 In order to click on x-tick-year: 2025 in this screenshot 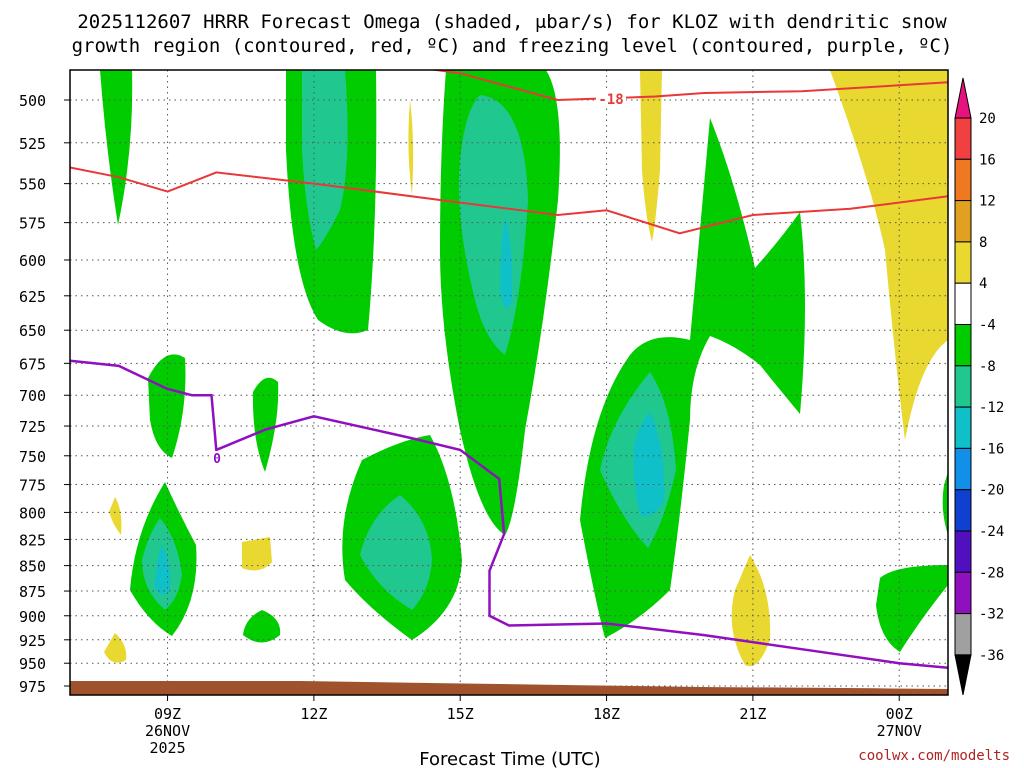, I will do `click(167, 748)`.